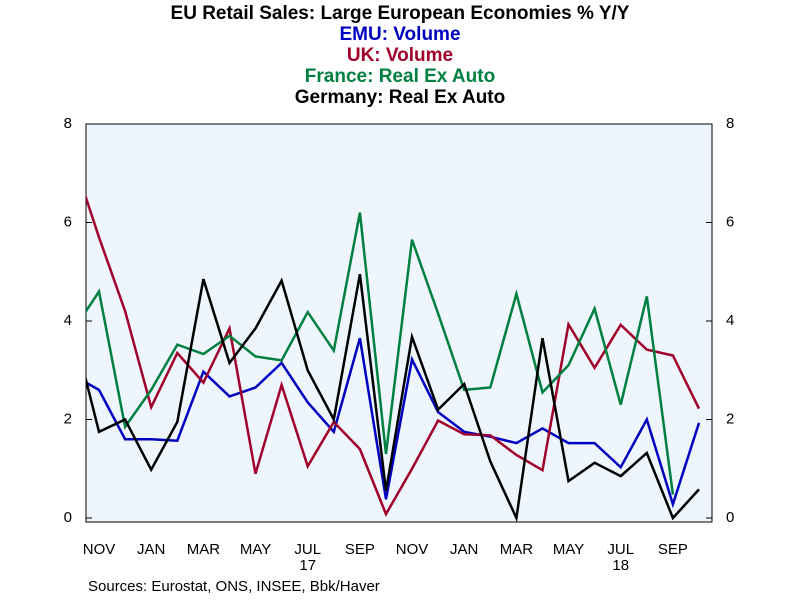 Image resolution: width=800 pixels, height=600 pixels. I want to click on legend-entry: France: Real Ex Auto, so click(400, 76).